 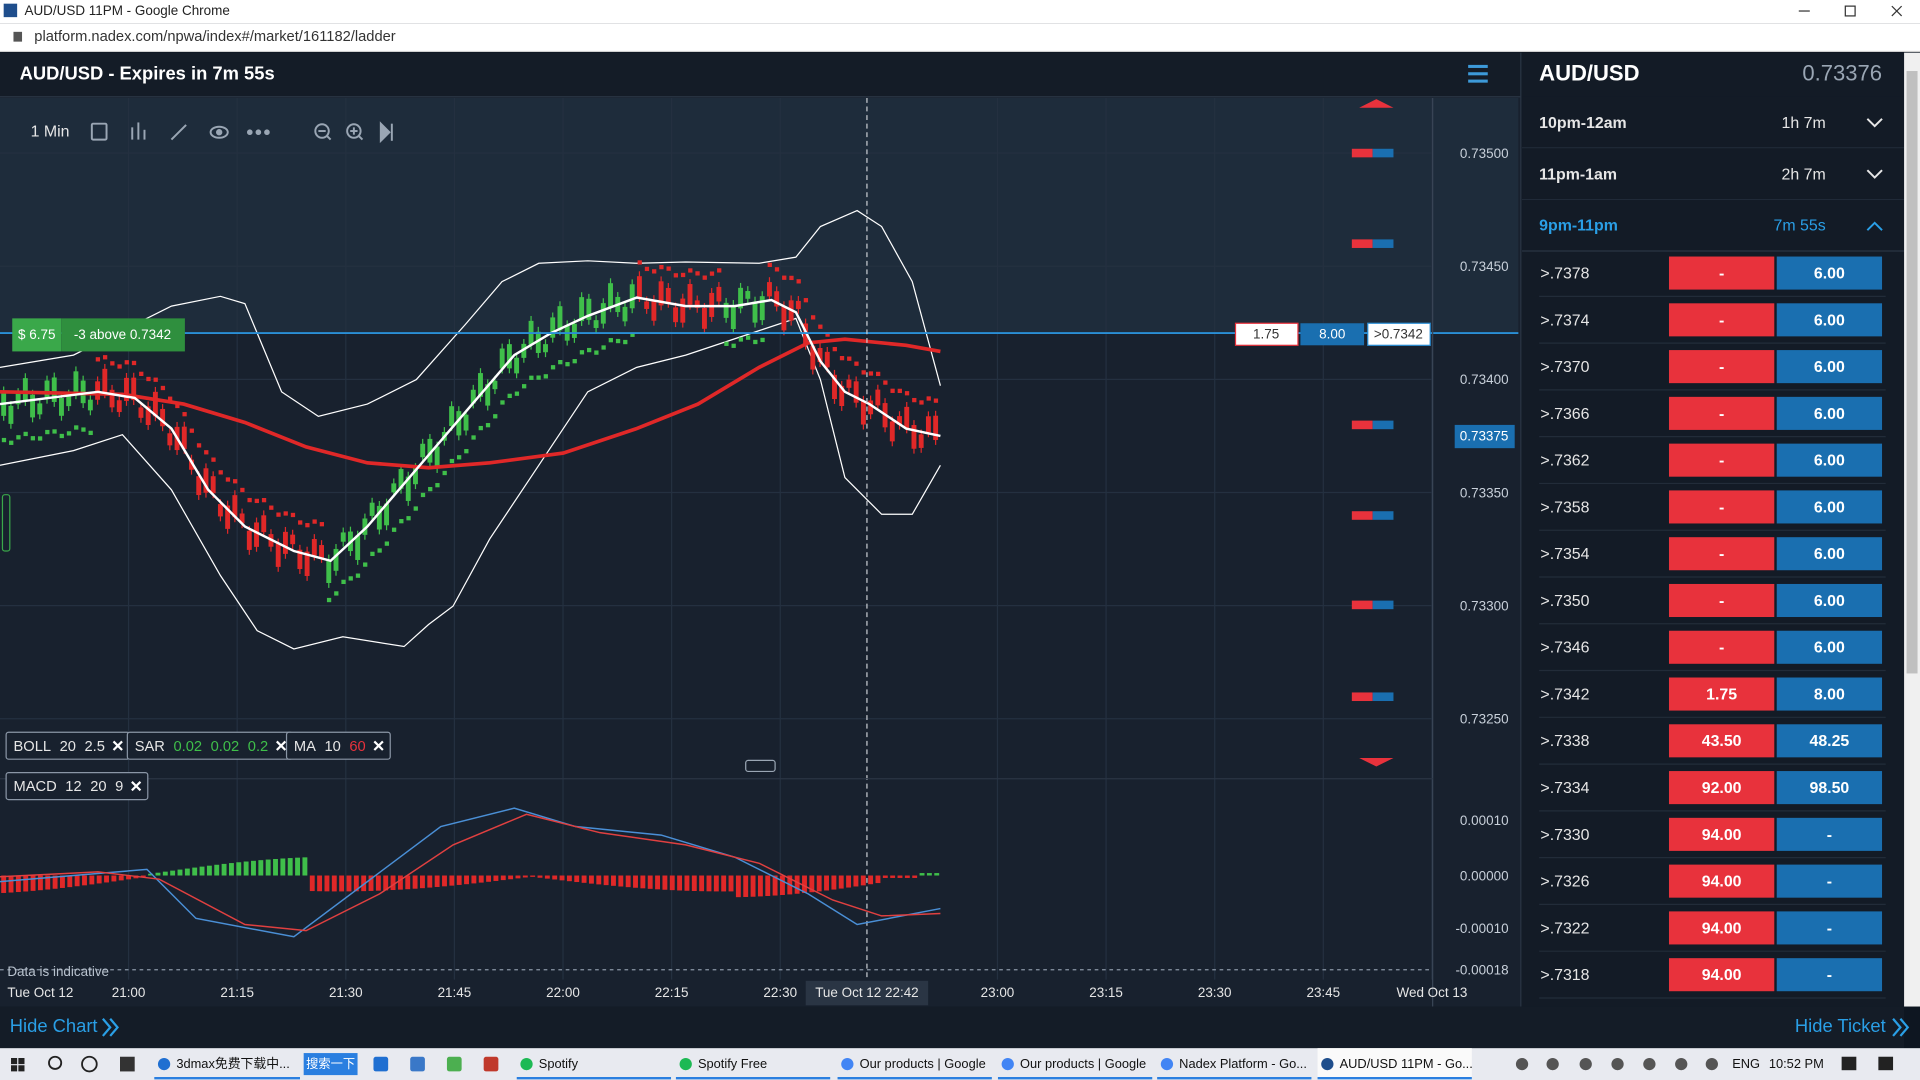 What do you see at coordinates (1840, 1025) in the screenshot?
I see `hide-ticket: Hide Ticket` at bounding box center [1840, 1025].